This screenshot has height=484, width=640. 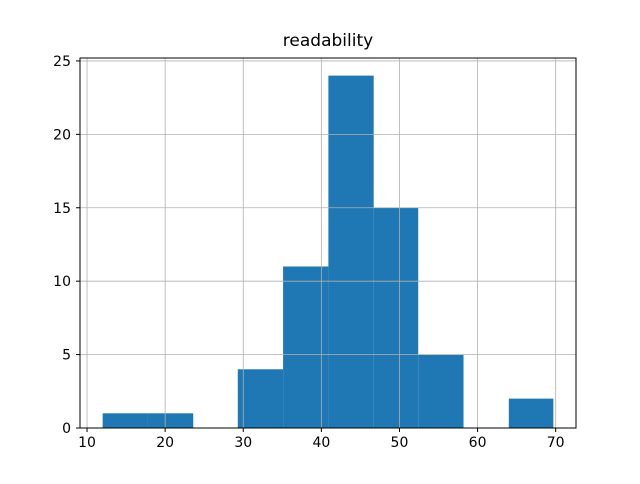 I want to click on x-tick-label: 10, so click(x=87, y=443).